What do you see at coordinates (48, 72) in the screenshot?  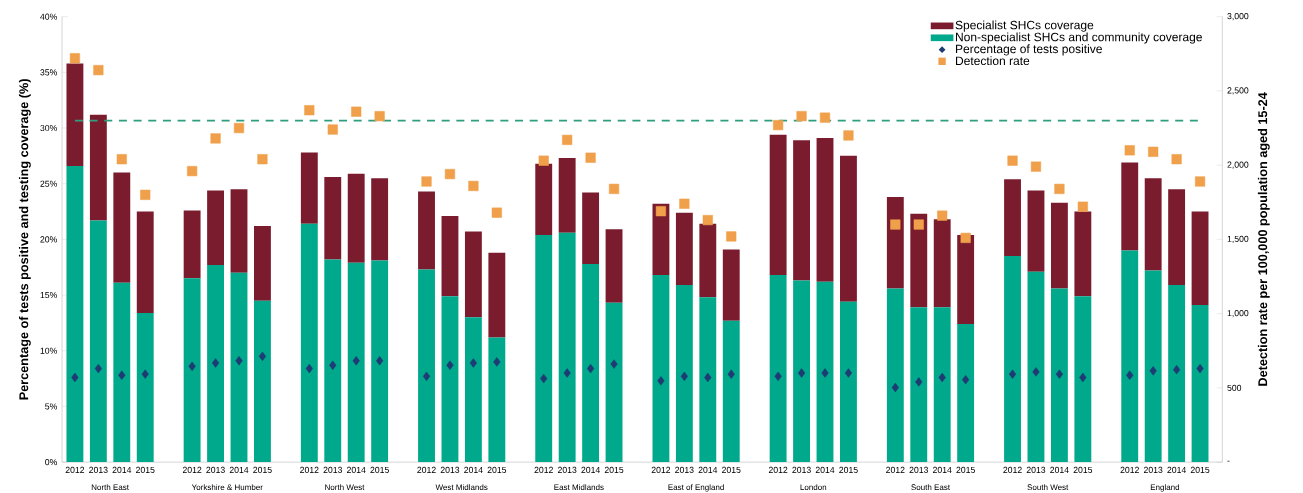 I see `y-tick-label: 35%` at bounding box center [48, 72].